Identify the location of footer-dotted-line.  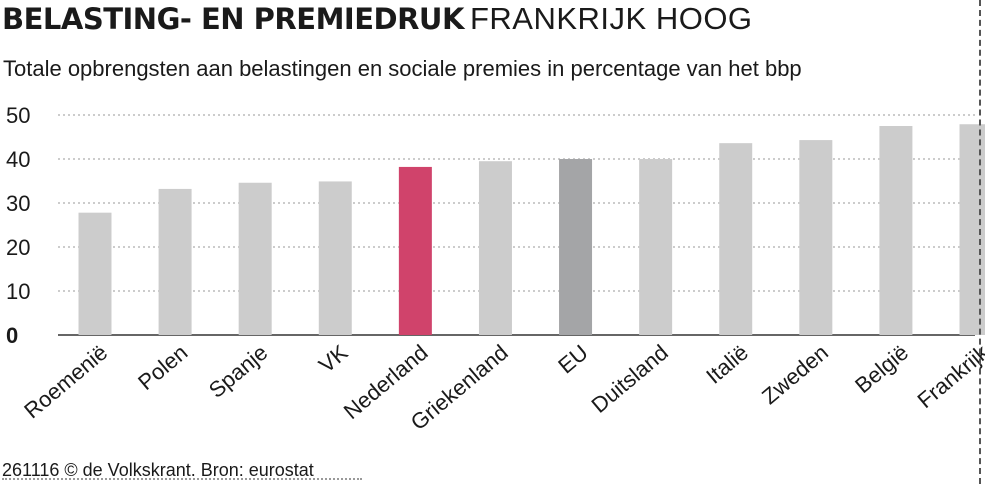
(182, 482).